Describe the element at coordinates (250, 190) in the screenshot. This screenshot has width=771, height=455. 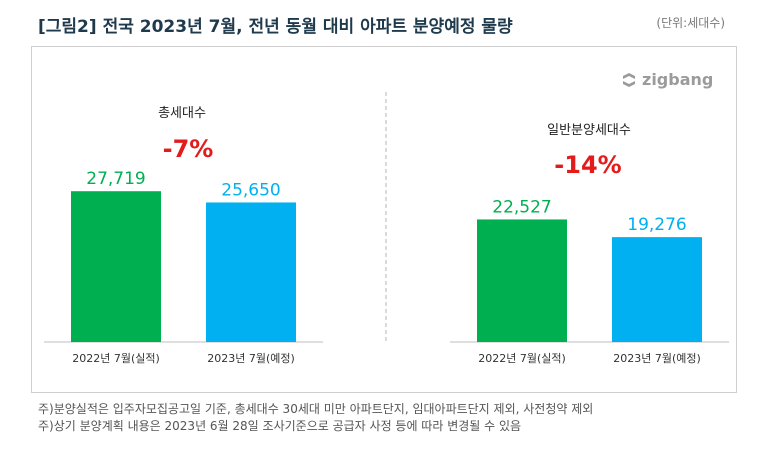
I see `value-label-total-2023: 25,650` at that location.